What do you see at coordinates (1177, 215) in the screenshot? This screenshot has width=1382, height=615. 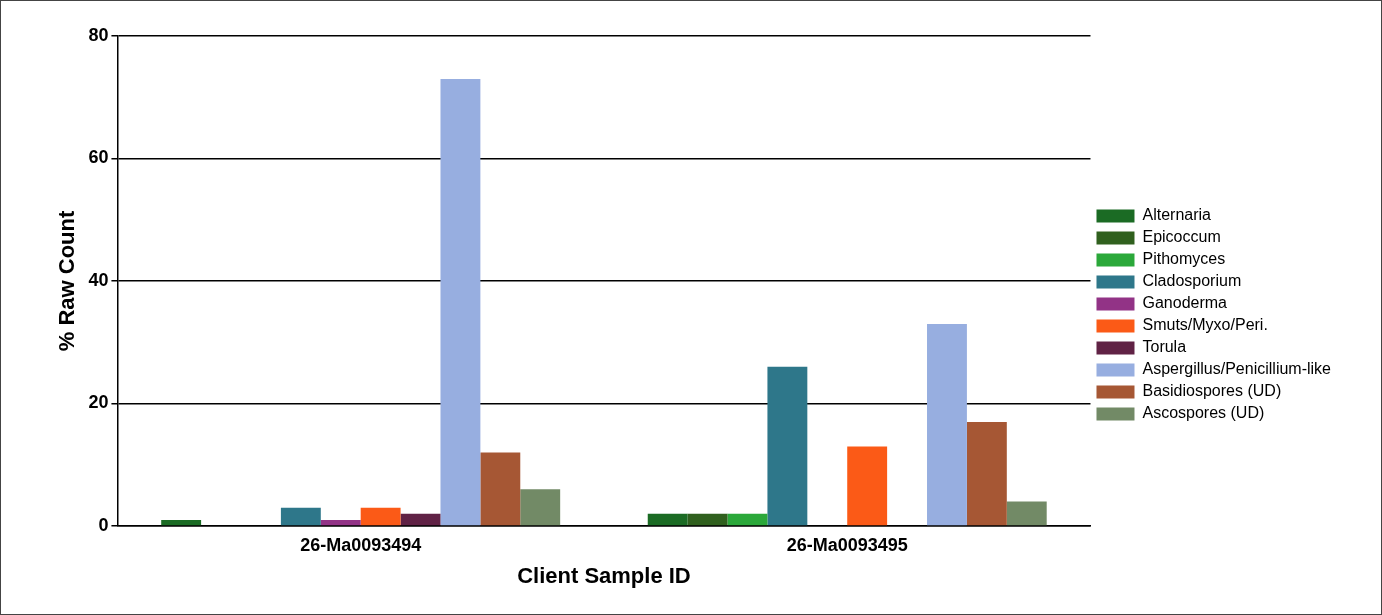 I see `legend-label: Alternaria` at bounding box center [1177, 215].